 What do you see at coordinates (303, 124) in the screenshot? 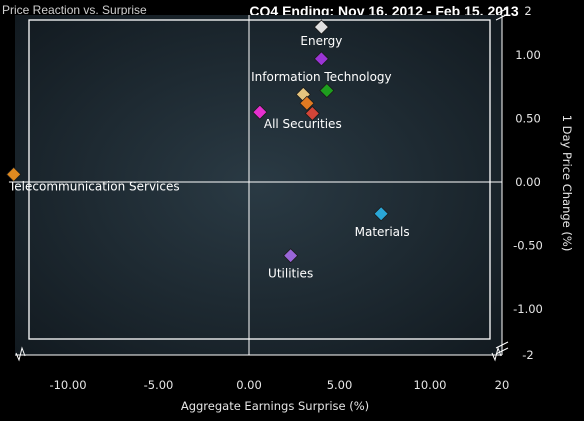
I see `point-label: All Securities` at bounding box center [303, 124].